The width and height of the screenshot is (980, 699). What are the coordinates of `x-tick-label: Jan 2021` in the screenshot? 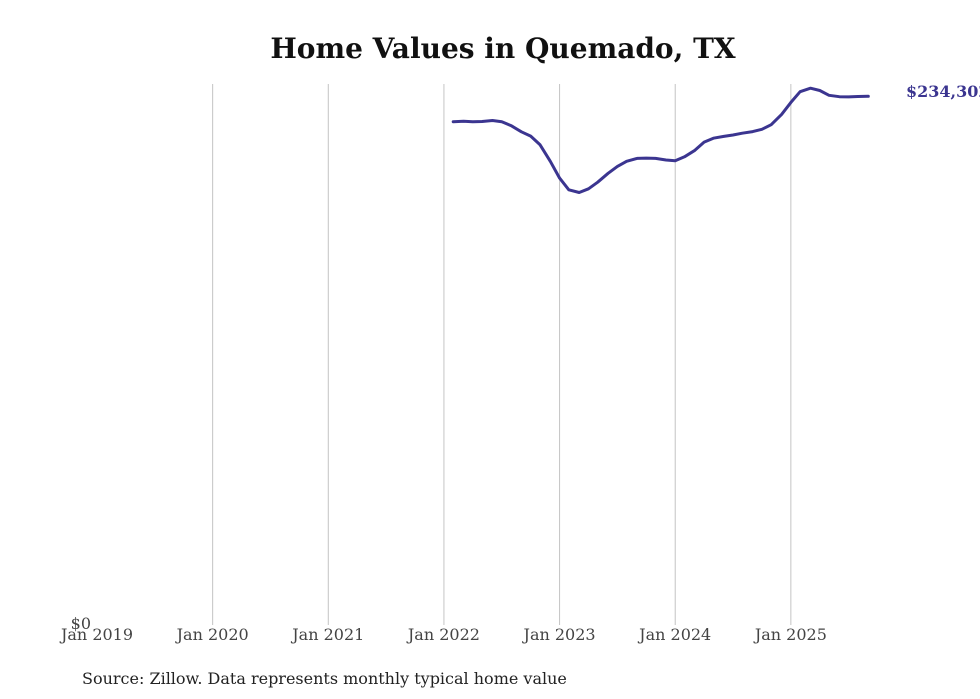 It's located at (327, 634).